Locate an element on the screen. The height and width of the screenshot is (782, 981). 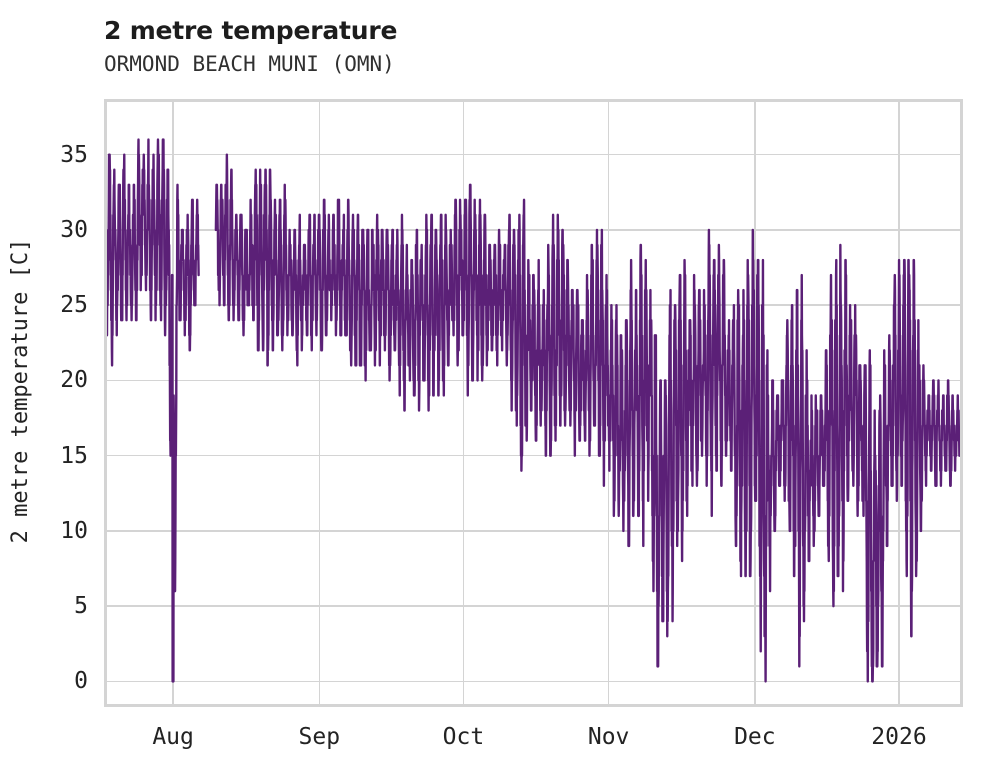
x-tick-label-oct: Oct is located at coordinates (463, 737).